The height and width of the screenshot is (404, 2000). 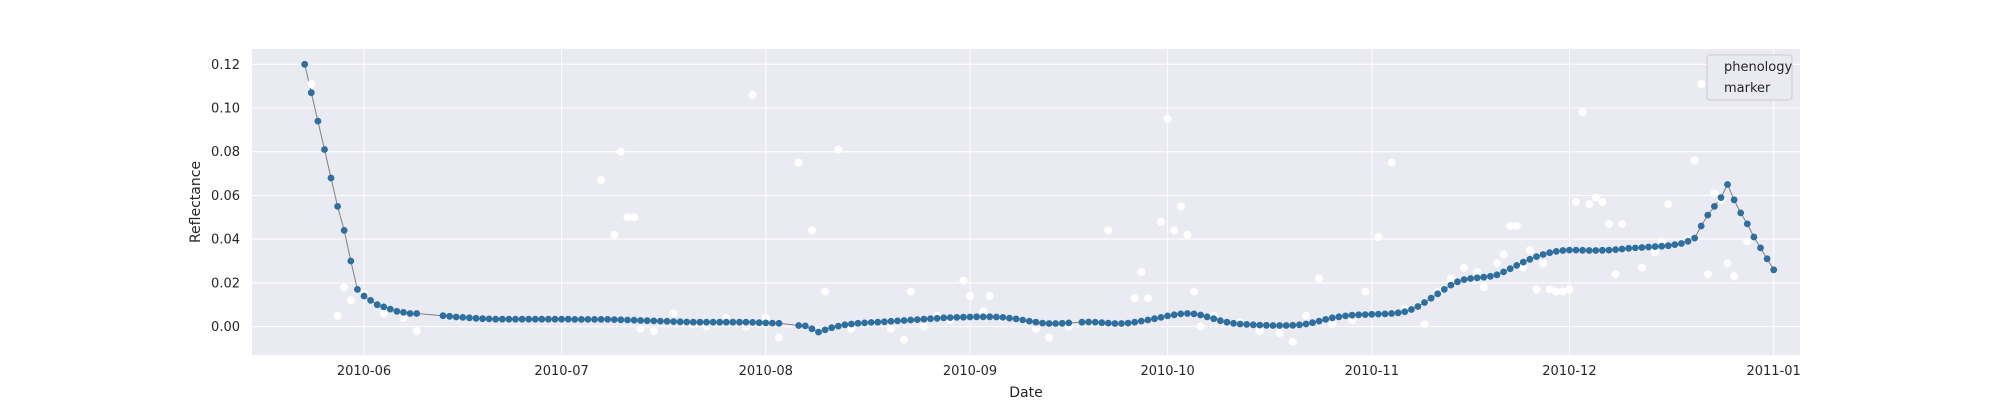 I want to click on y-tick-label: 0.06, so click(x=225, y=196).